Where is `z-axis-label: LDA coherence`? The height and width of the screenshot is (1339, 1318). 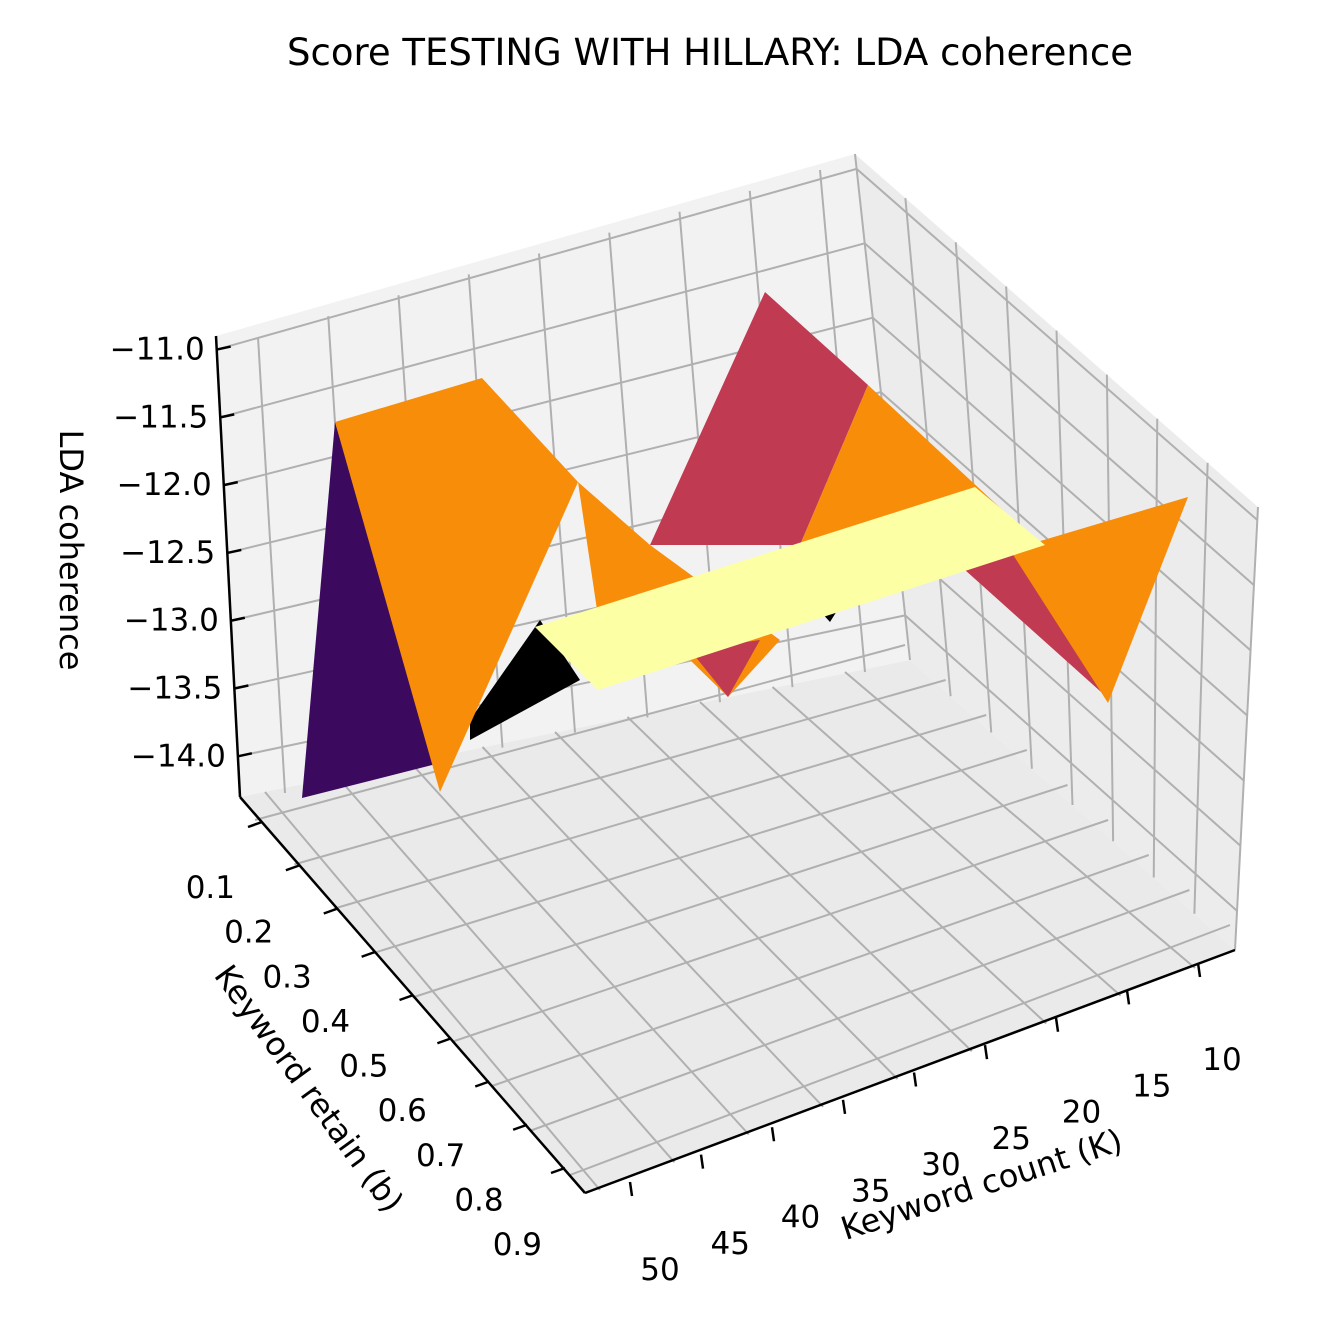
z-axis-label: LDA coherence is located at coordinates (71, 550).